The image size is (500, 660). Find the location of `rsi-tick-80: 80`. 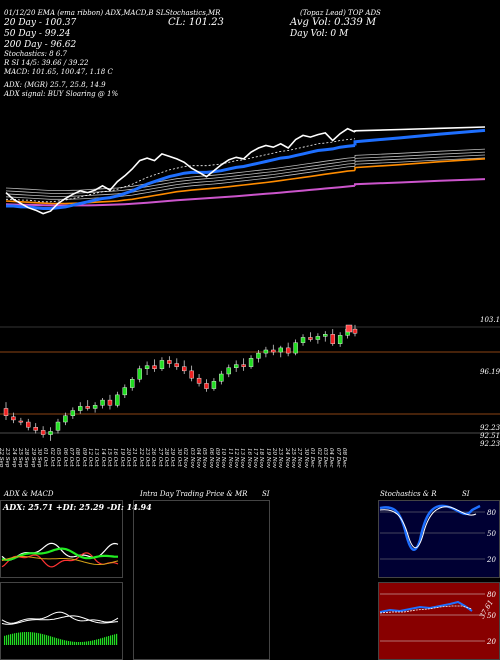

rsi-tick-80: 80 is located at coordinates (491, 595).